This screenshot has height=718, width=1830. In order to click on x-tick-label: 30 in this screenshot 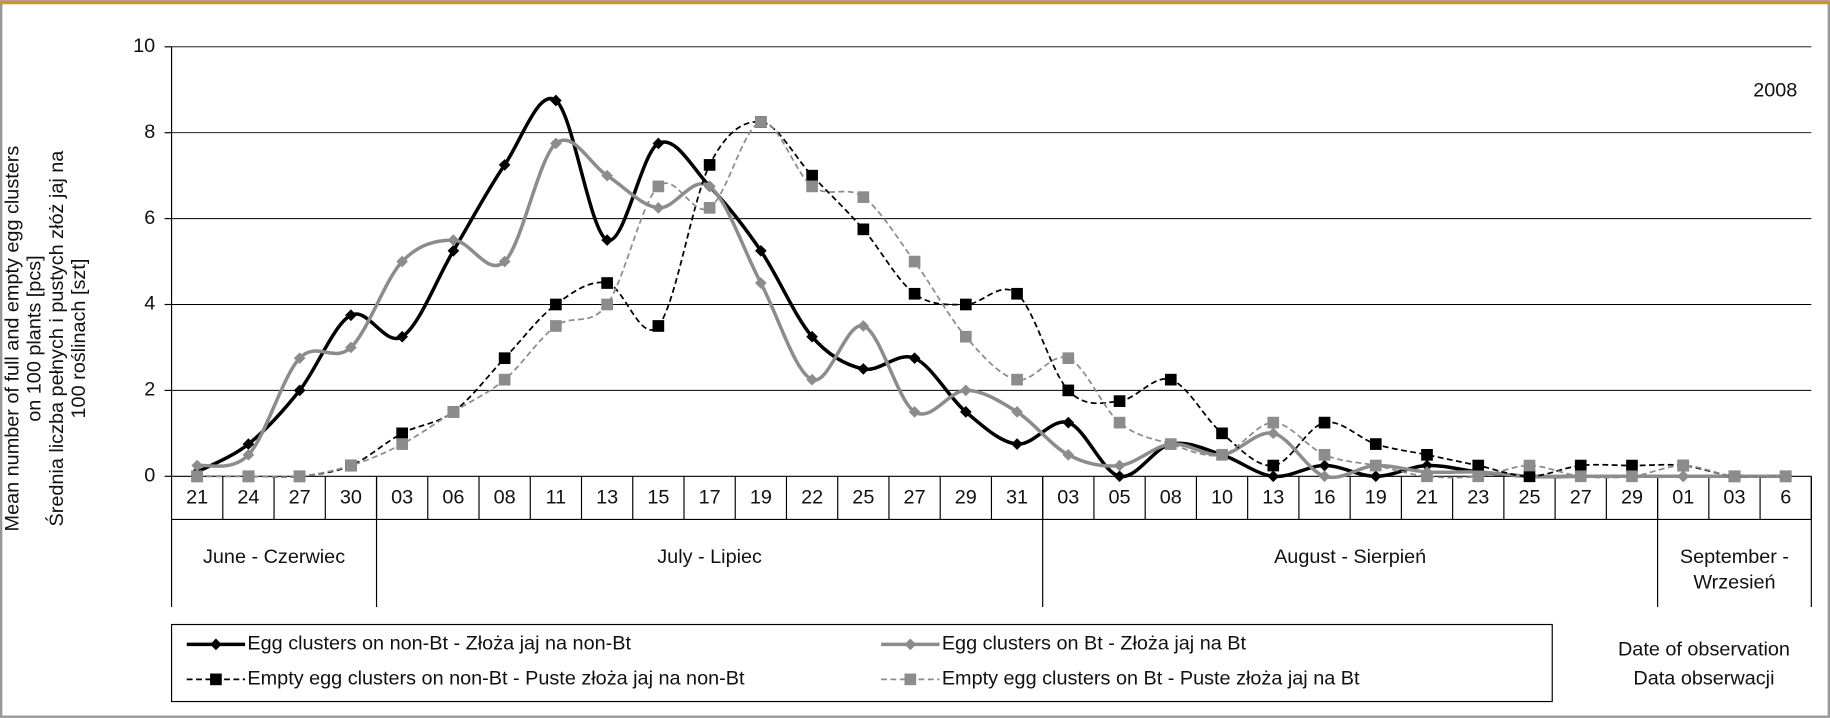, I will do `click(351, 498)`.